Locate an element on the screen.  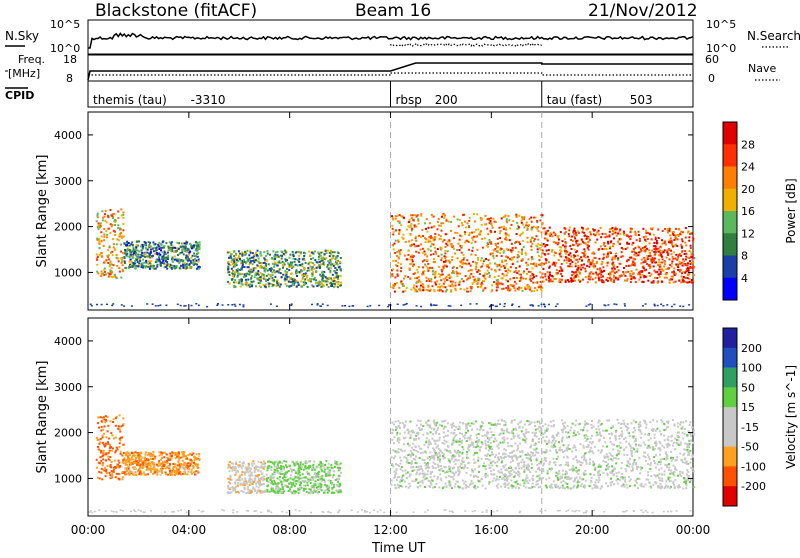
colorbar-segment is located at coordinates (730, 200).